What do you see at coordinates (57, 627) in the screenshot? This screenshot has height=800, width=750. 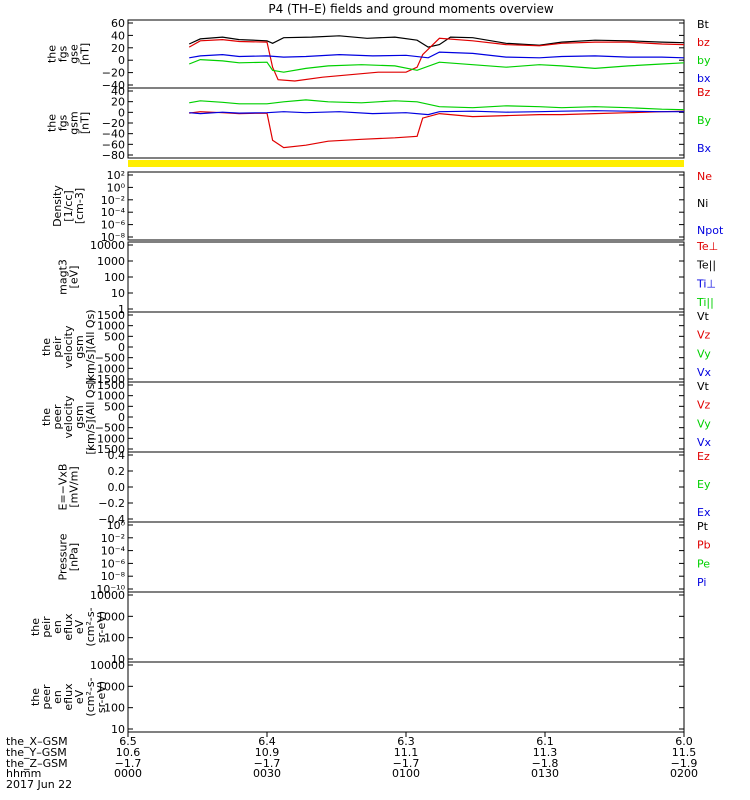 I see `y-axis-label: en` at bounding box center [57, 627].